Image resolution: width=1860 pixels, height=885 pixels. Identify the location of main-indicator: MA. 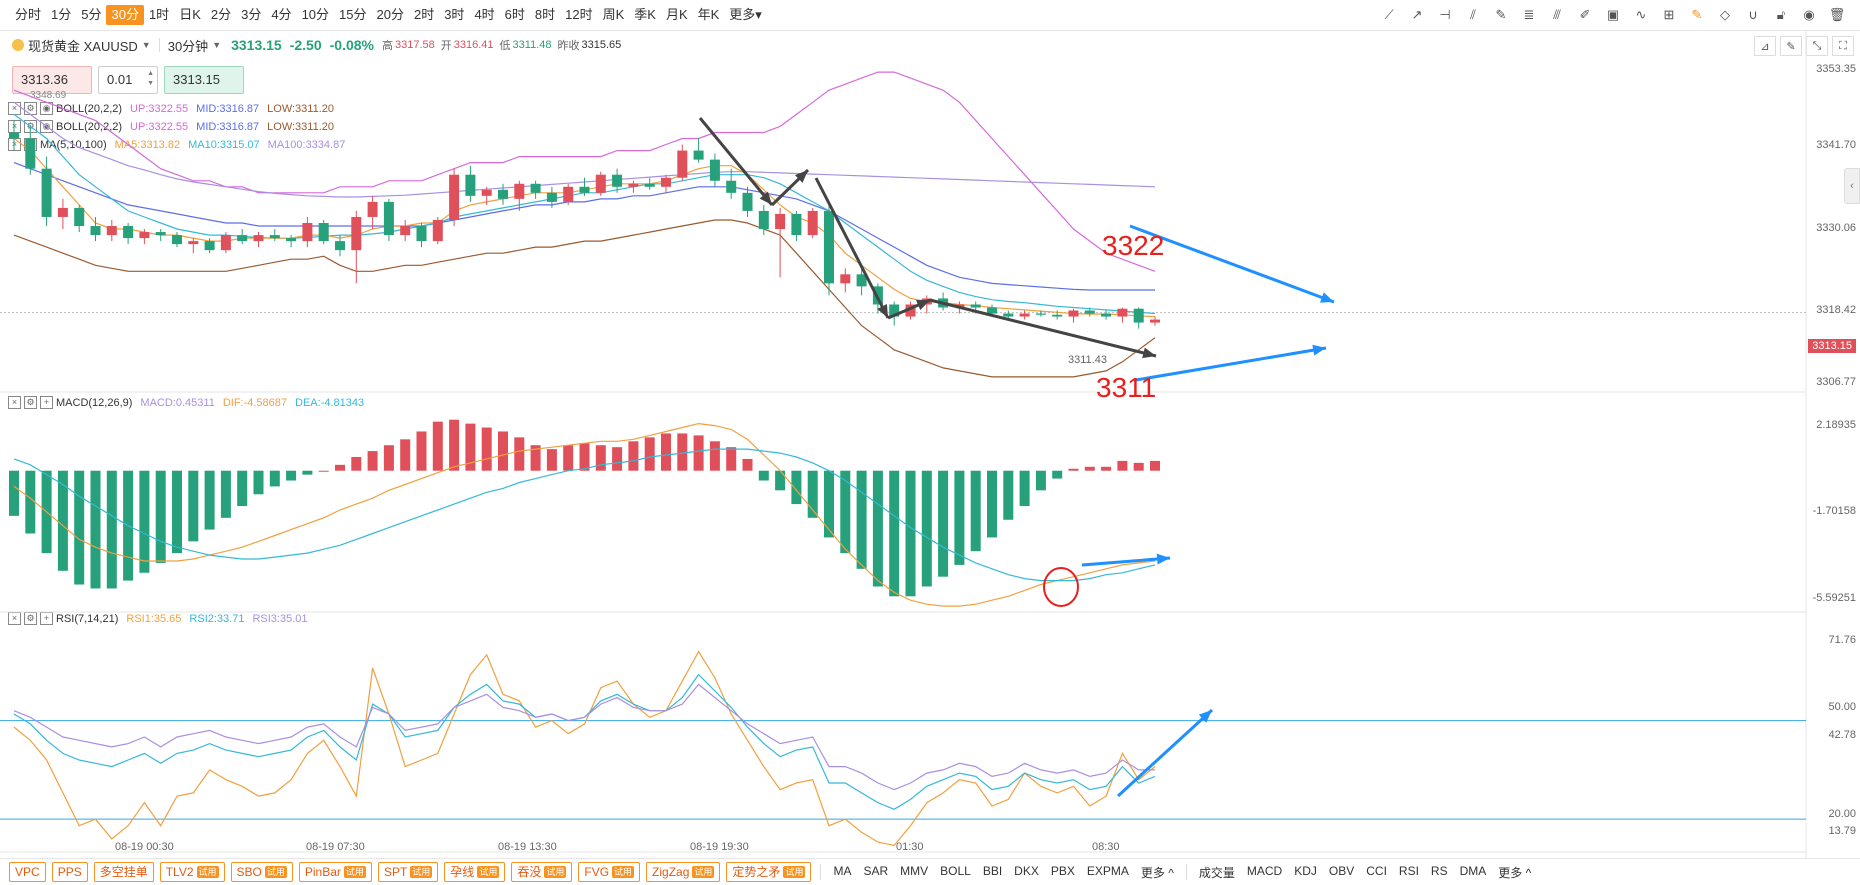
(842, 870).